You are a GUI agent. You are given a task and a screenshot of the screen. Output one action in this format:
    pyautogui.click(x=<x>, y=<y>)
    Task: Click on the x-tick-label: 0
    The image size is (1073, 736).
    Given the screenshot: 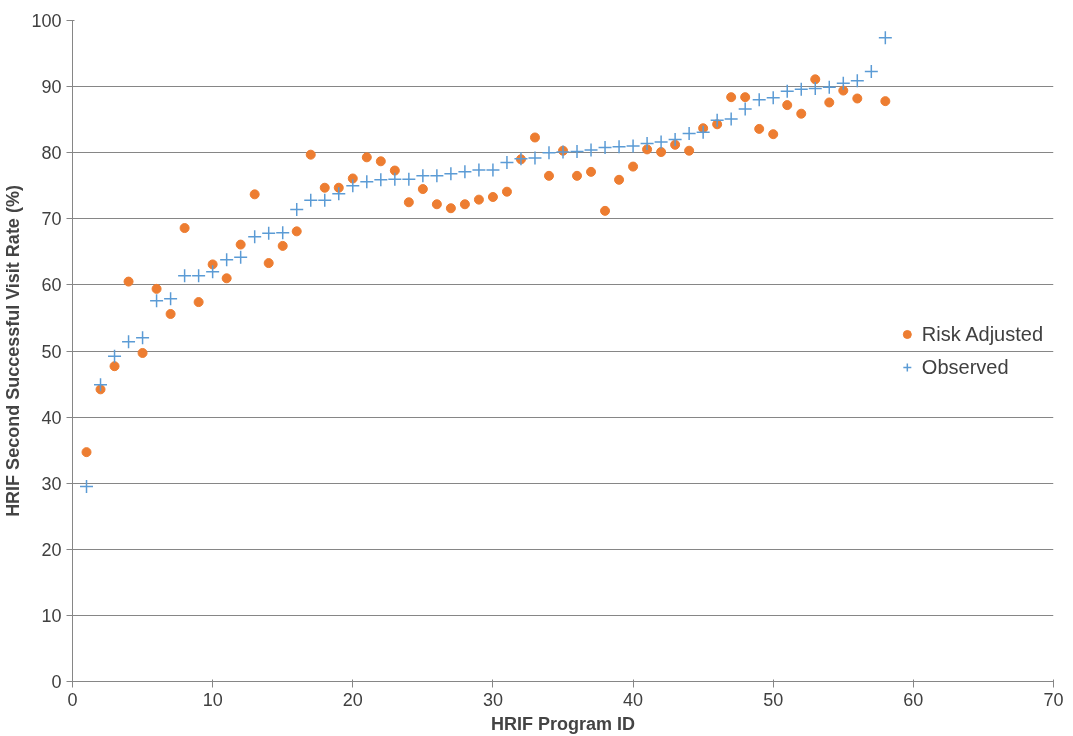 What is the action you would take?
    pyautogui.click(x=72, y=699)
    